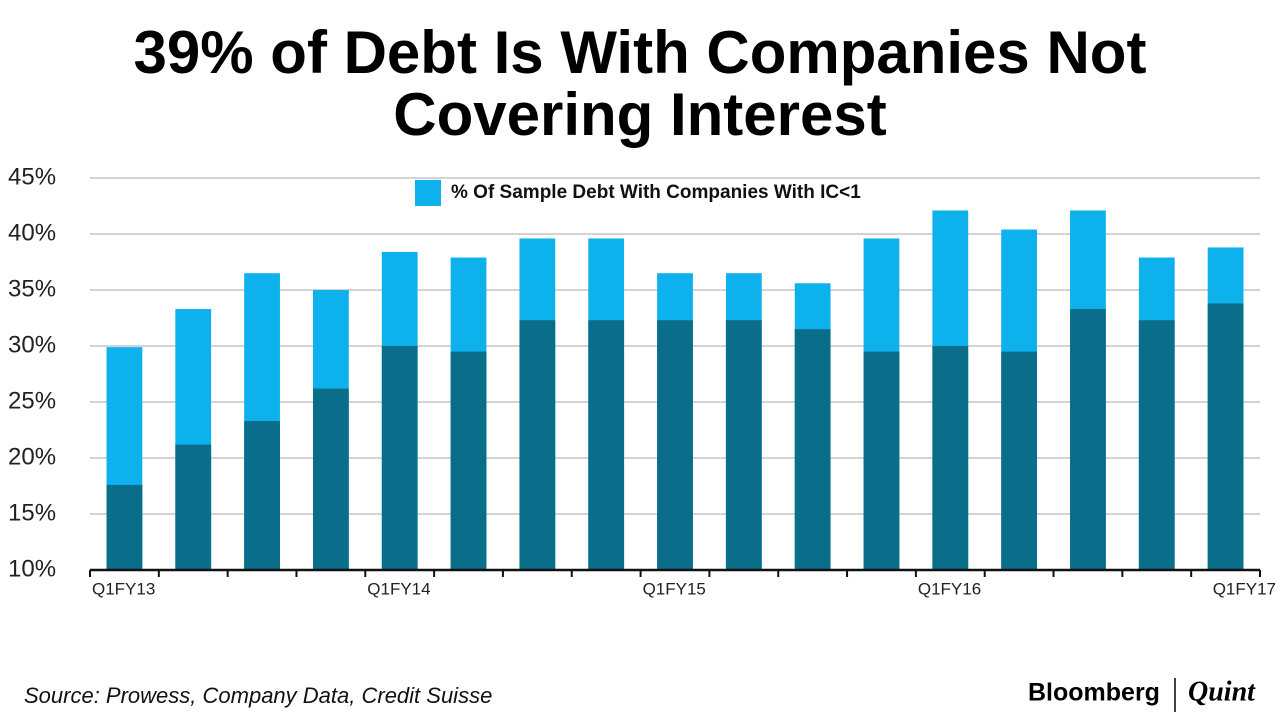 This screenshot has width=1280, height=720. Describe the element at coordinates (32, 456) in the screenshot. I see `y-tick-label: 20%` at that location.